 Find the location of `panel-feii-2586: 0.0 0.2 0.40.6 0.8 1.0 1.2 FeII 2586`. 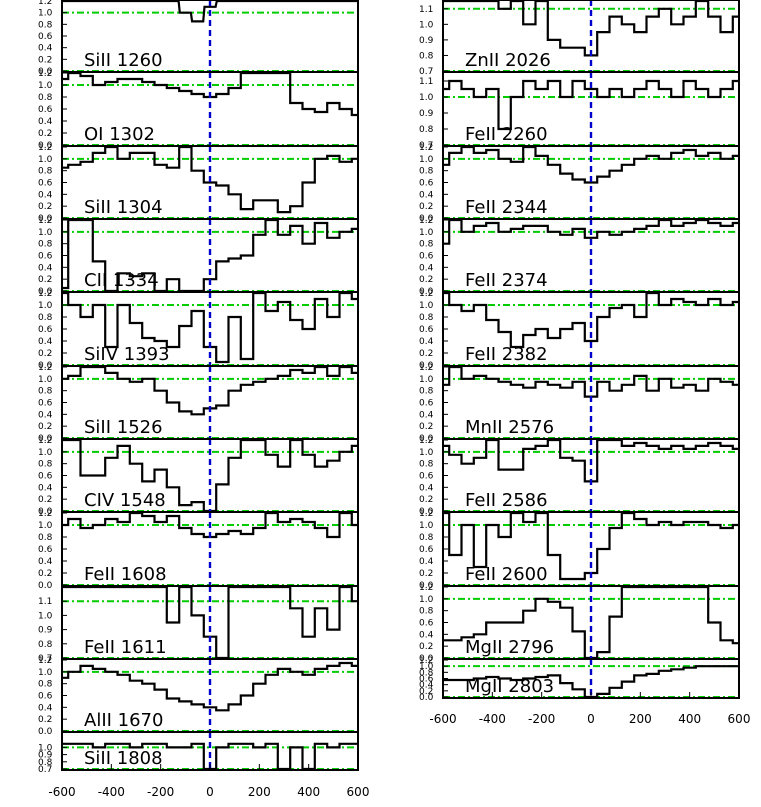

panel-feii-2586: 0.0 0.2 0.40.6 0.8 1.0 1.2 FeII 2586 is located at coordinates (579, 476).